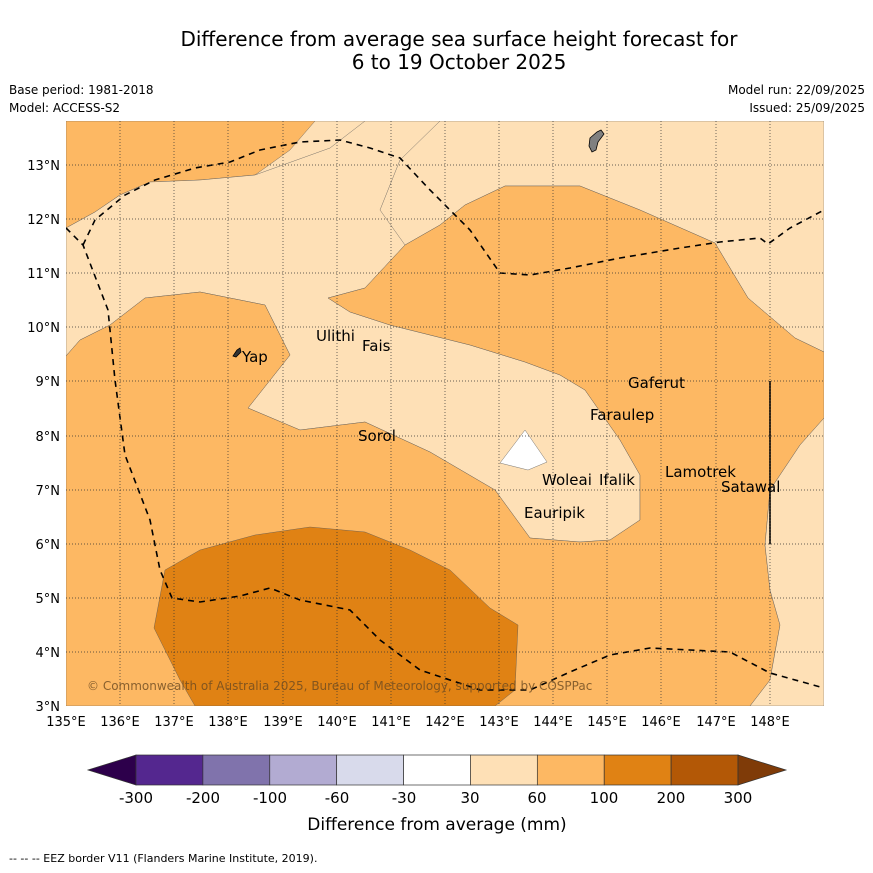 The image size is (873, 873). What do you see at coordinates (377, 436) in the screenshot?
I see `place-sorol: Sorol` at bounding box center [377, 436].